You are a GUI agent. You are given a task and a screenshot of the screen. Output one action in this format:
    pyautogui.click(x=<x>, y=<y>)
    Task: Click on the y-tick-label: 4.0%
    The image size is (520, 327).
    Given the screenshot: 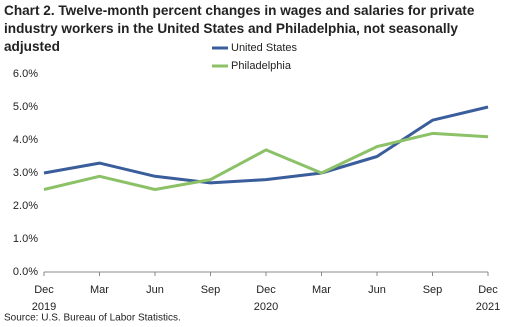 What is the action you would take?
    pyautogui.click(x=25, y=140)
    